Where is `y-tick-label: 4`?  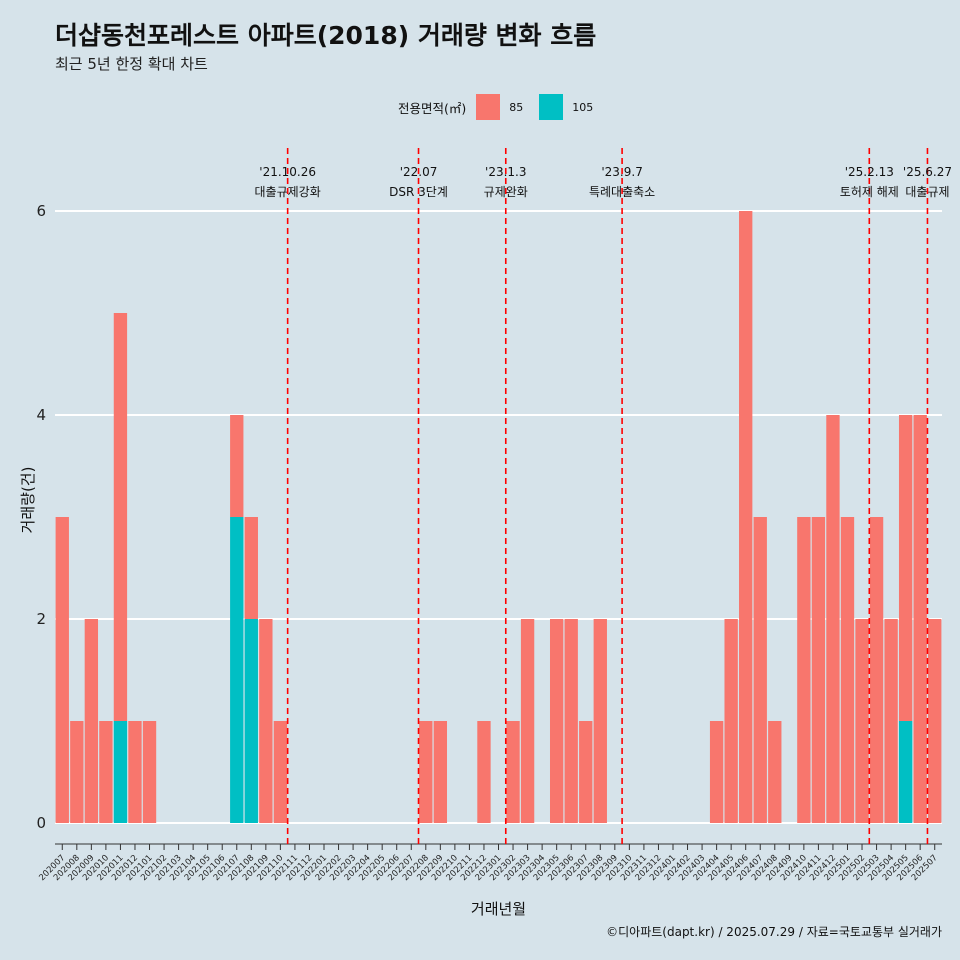 y-tick-label: 4 is located at coordinates (41, 415).